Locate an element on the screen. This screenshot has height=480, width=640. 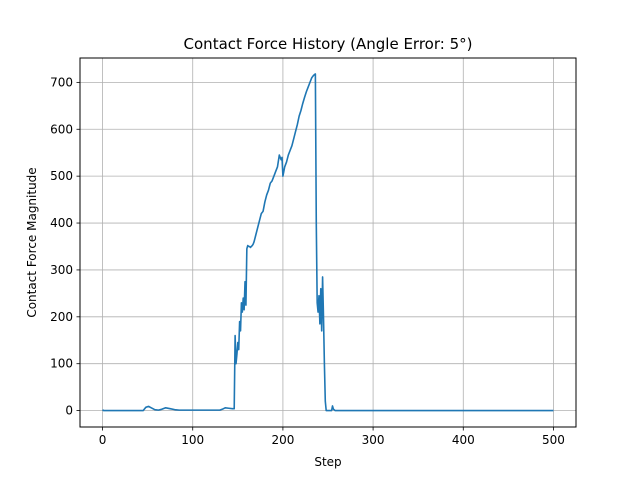
y-tick-label: 200 is located at coordinates (61, 317).